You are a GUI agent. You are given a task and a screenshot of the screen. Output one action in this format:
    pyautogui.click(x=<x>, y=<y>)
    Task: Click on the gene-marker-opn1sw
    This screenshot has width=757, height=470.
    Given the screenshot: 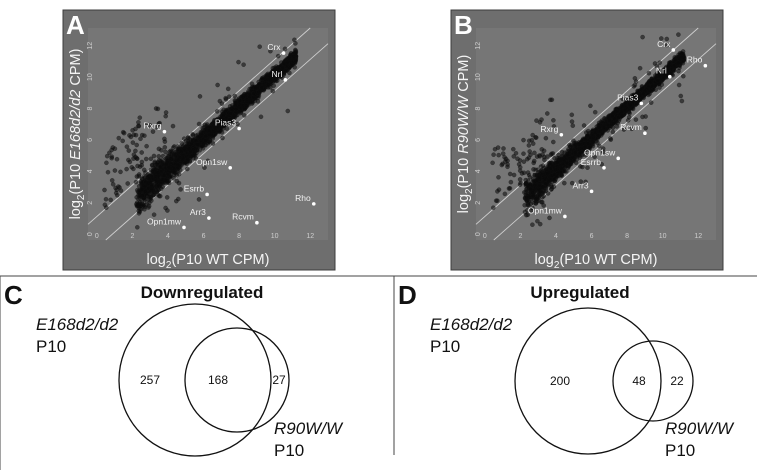 What is the action you would take?
    pyautogui.click(x=230, y=167)
    